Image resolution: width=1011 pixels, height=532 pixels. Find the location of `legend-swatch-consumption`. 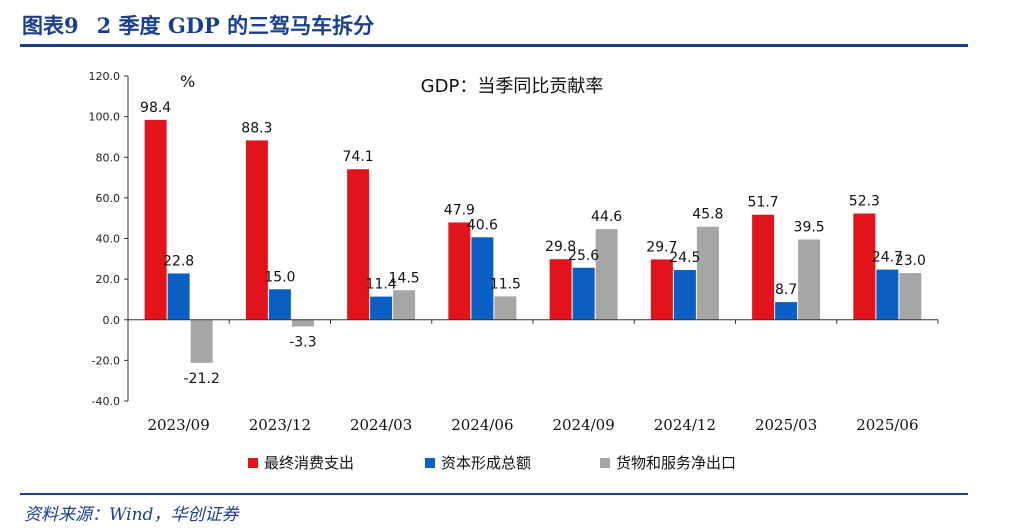

legend-swatch-consumption is located at coordinates (253, 463).